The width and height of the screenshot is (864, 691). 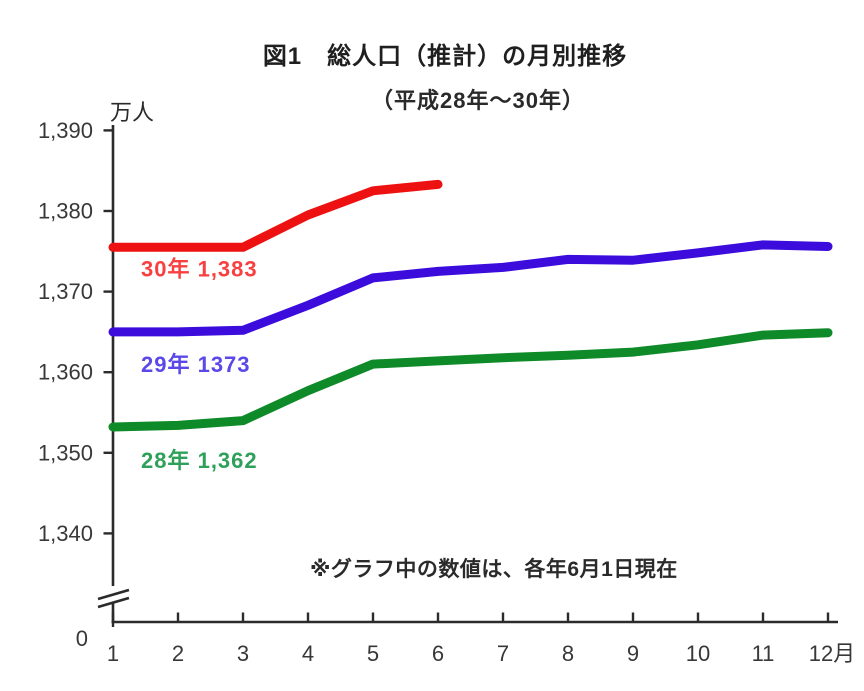 I want to click on series-label-29年: 29年 1373, so click(x=196, y=364).